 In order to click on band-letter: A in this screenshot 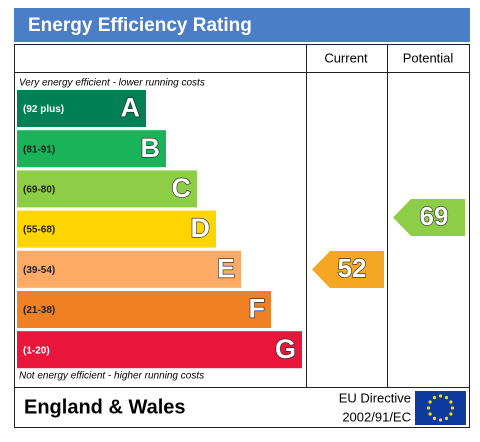, I will do `click(131, 108)`.